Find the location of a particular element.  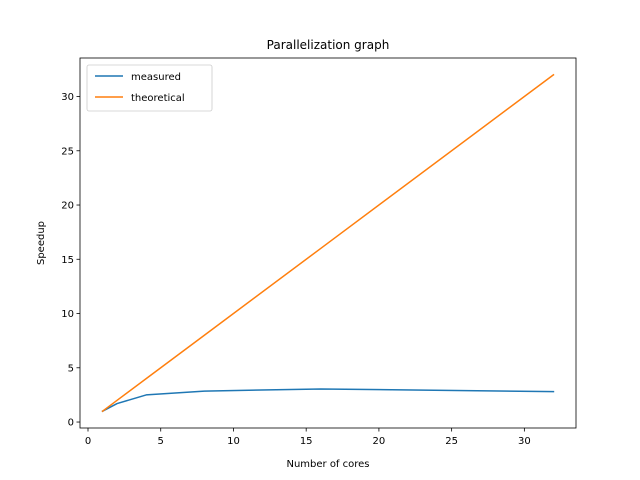

legend-label-measured: measured is located at coordinates (156, 77).